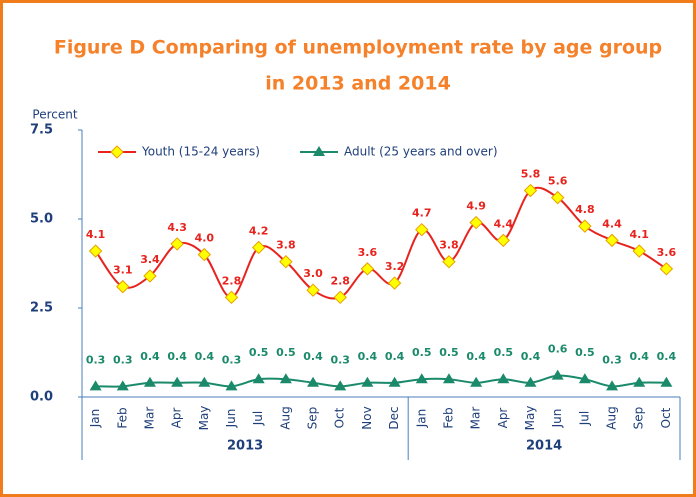  What do you see at coordinates (421, 152) in the screenshot?
I see `legend-label: Adult (25 years and over)` at bounding box center [421, 152].